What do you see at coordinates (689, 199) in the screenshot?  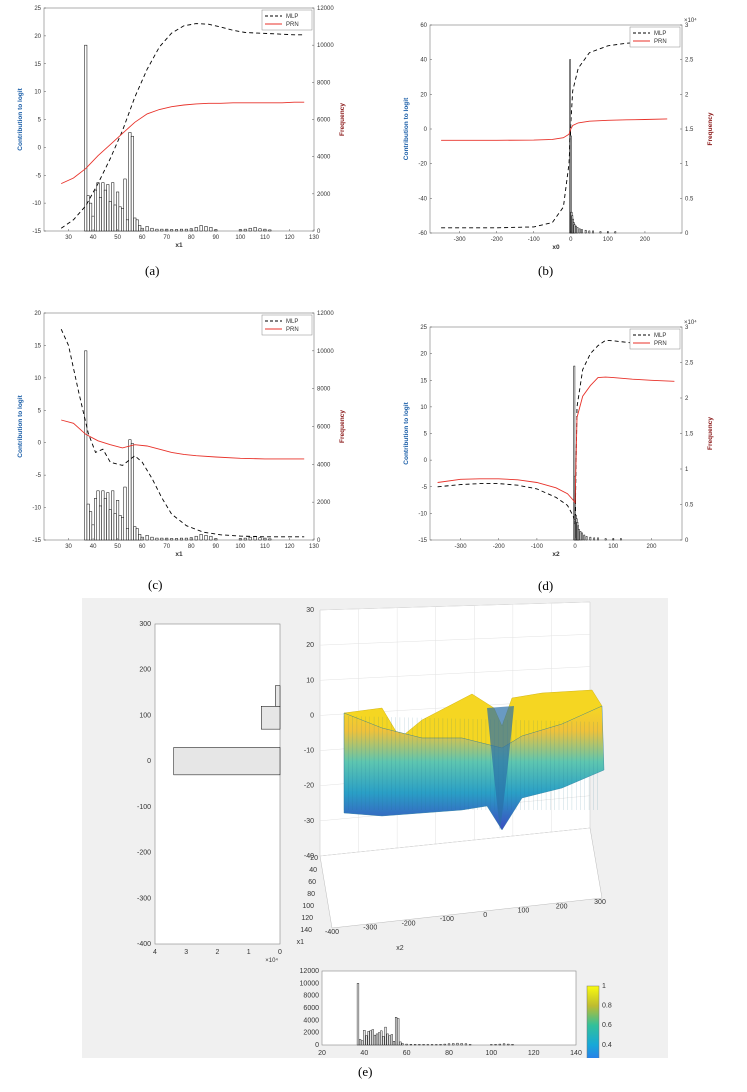 I see `y-right-tick-label: 0.5` at bounding box center [689, 199].